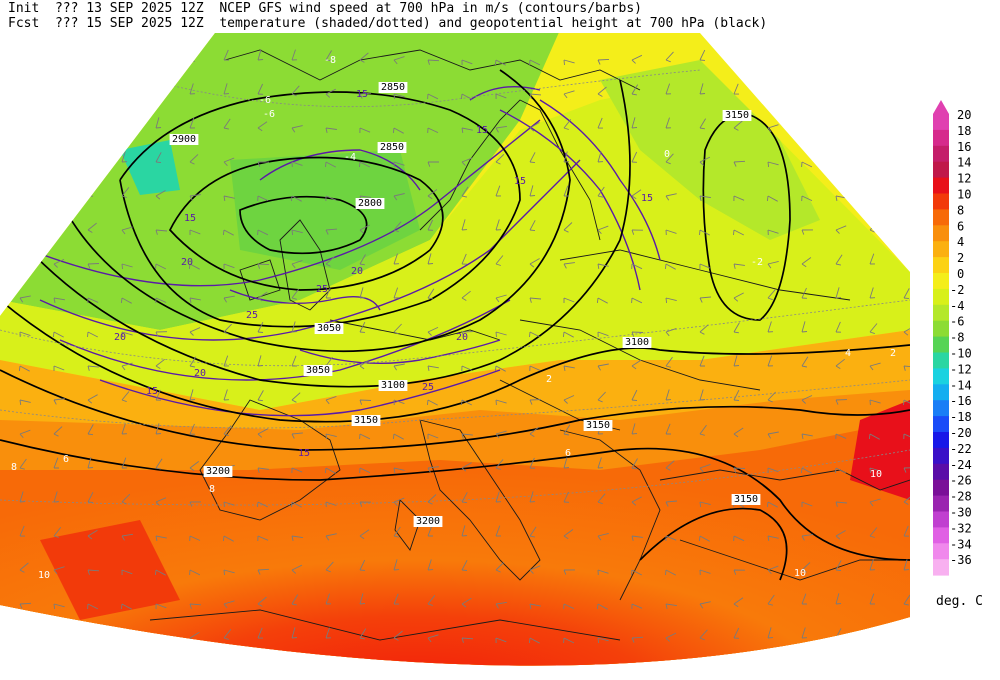 Image resolution: width=1000 pixels, height=680 pixels. What do you see at coordinates (893, 353) in the screenshot?
I see `temp-label: 2` at bounding box center [893, 353].